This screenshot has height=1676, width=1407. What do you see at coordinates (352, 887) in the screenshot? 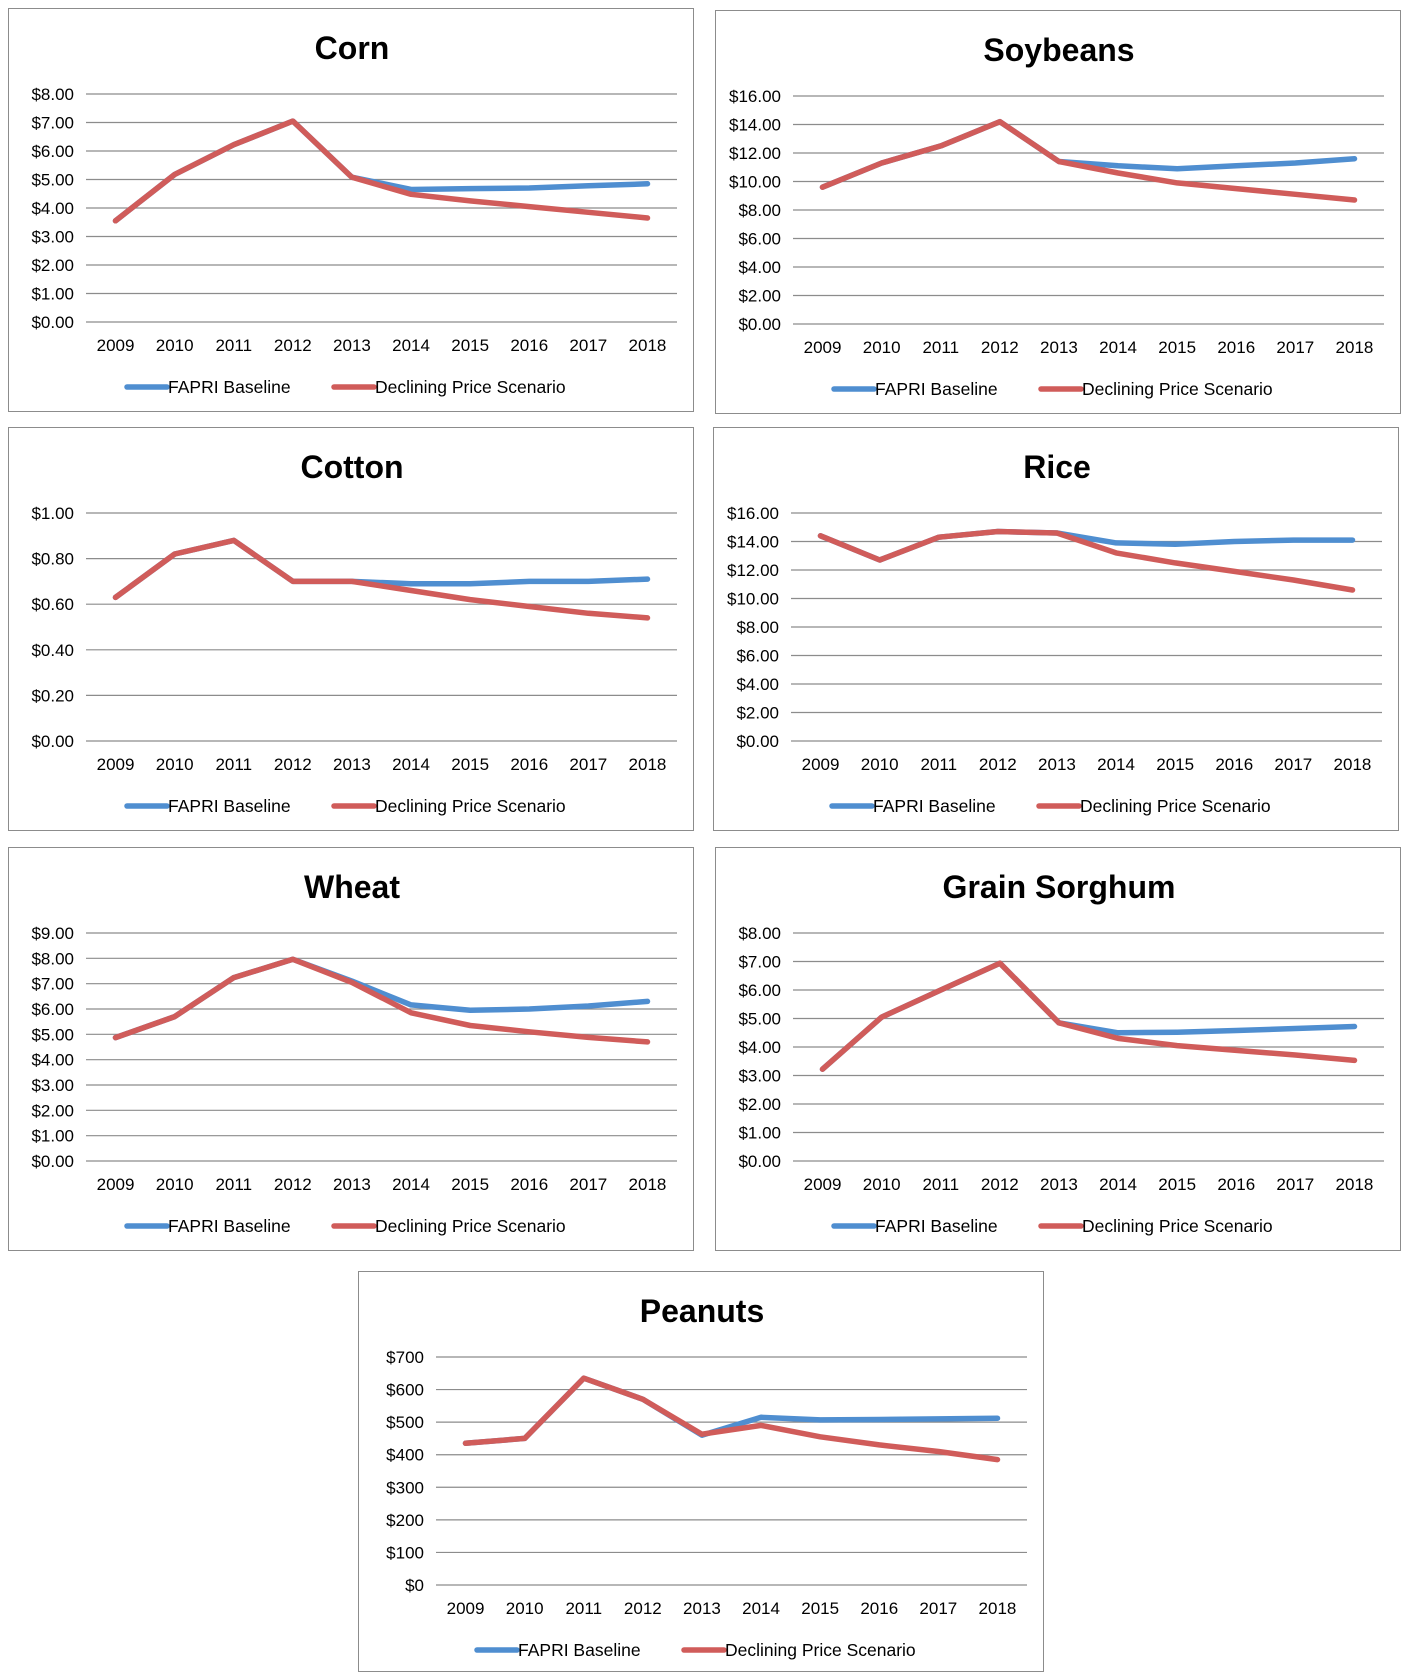
I see `chart-title: Wheat` at bounding box center [352, 887].